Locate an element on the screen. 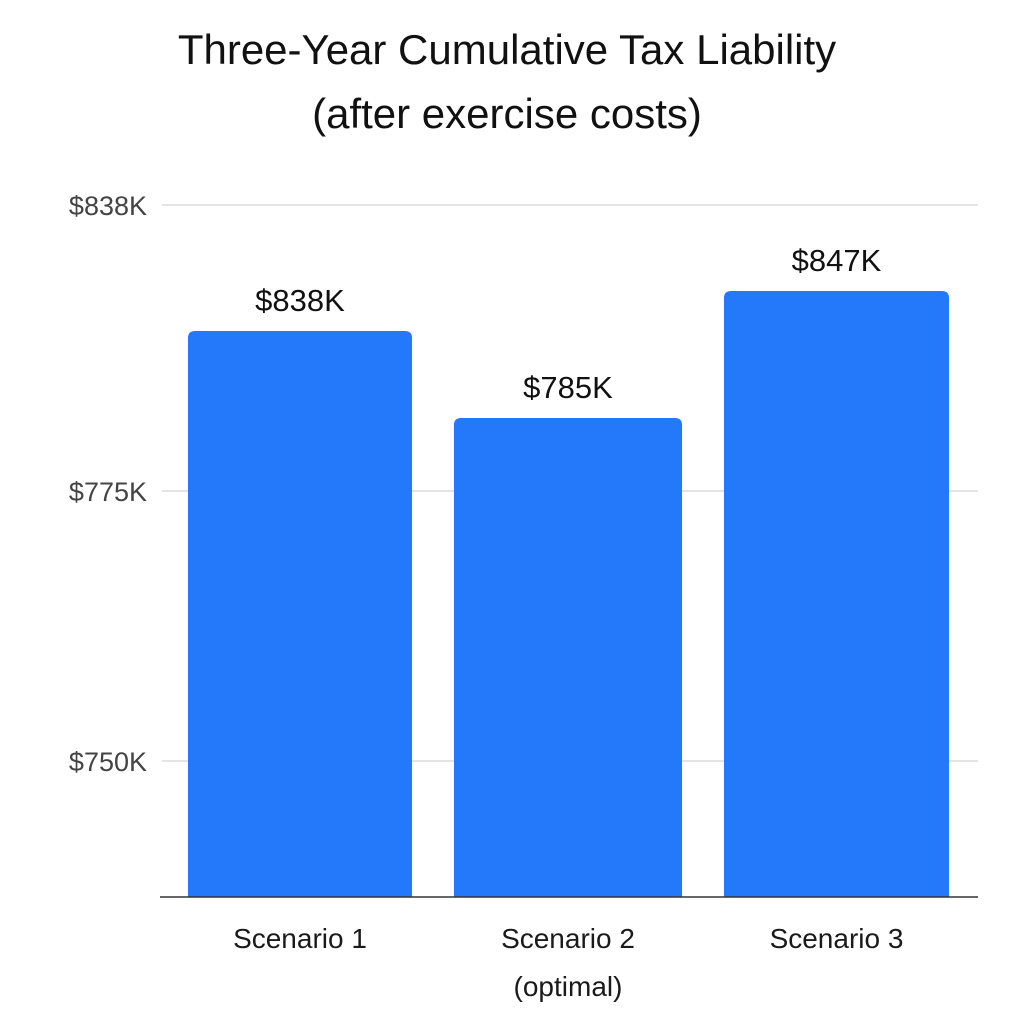 This screenshot has height=1024, width=1024. y-tick-label: $775K is located at coordinates (108, 492).